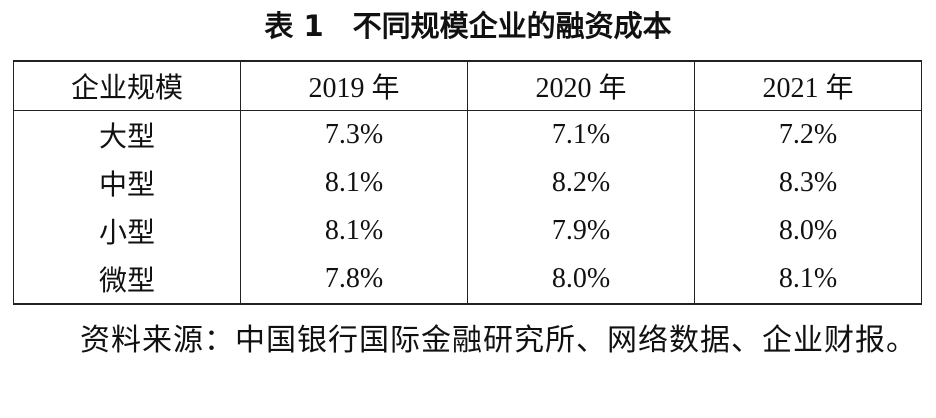 The image size is (936, 418). I want to click on row-label: 微型, so click(127, 280).